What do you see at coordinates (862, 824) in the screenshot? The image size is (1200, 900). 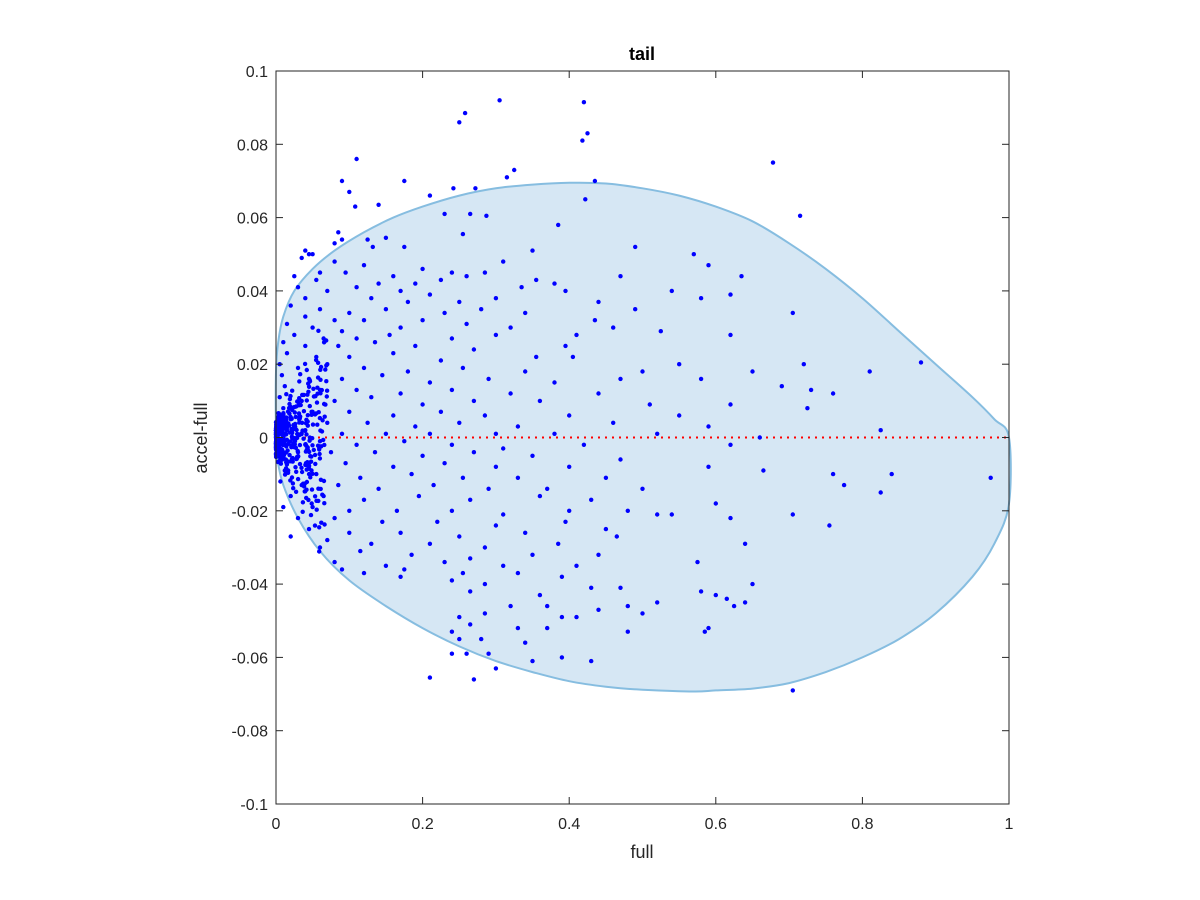 I see `x-tick-label: 0.8` at bounding box center [862, 824].